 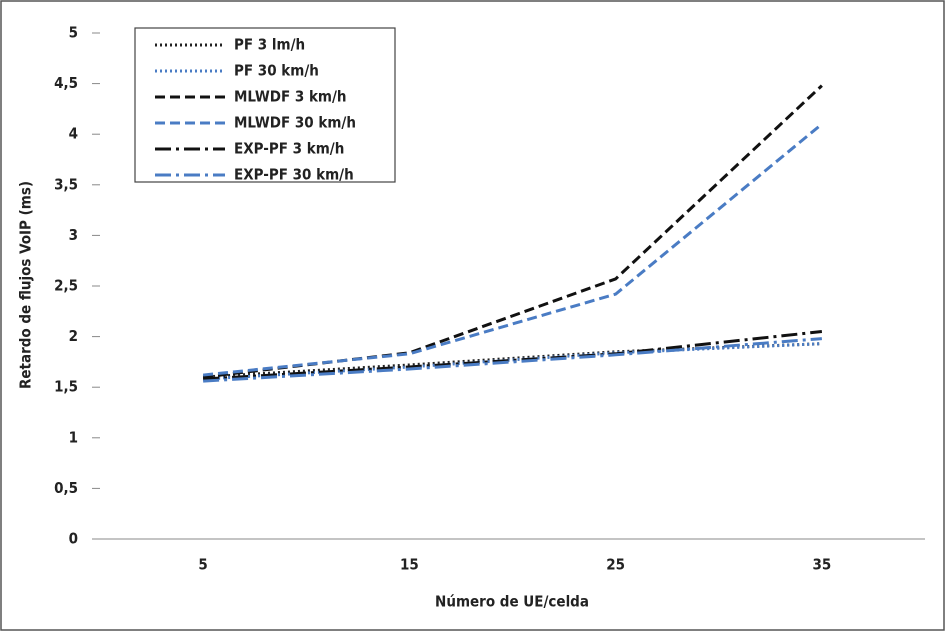 What do you see at coordinates (66, 184) in the screenshot?
I see `y-tick-label: 3,5` at bounding box center [66, 184].